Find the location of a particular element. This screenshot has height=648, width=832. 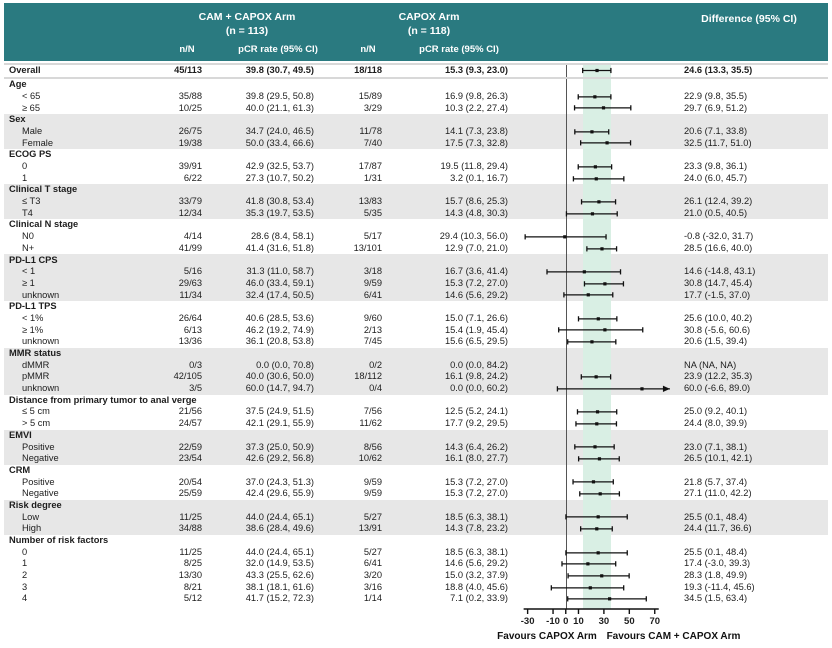

arm1-nn-value: 0/3 is located at coordinates (195, 364).